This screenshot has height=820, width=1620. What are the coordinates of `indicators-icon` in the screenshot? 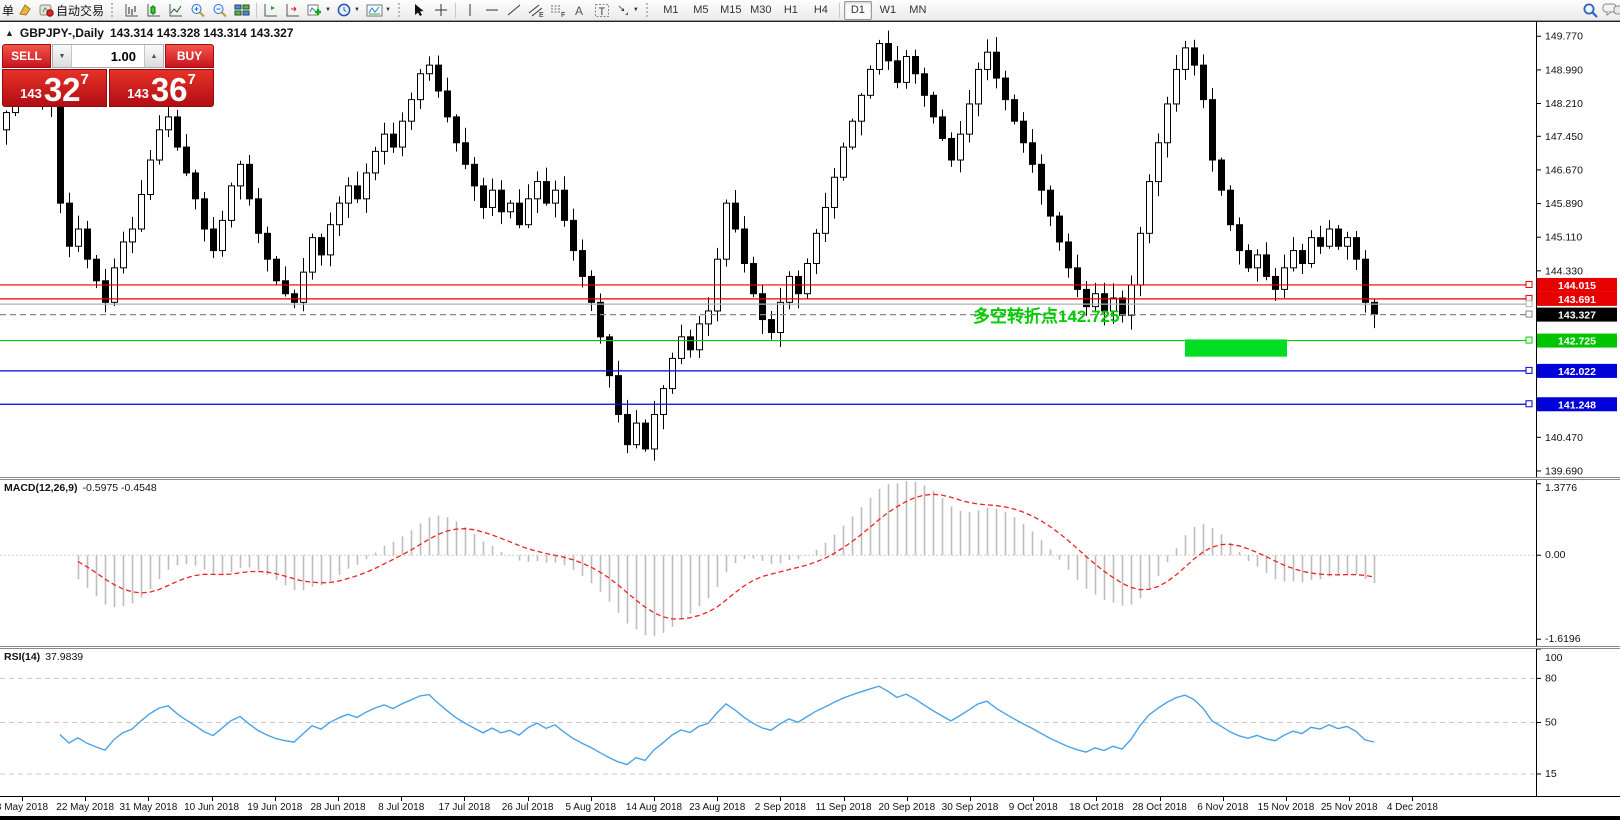 It's located at (314, 10).